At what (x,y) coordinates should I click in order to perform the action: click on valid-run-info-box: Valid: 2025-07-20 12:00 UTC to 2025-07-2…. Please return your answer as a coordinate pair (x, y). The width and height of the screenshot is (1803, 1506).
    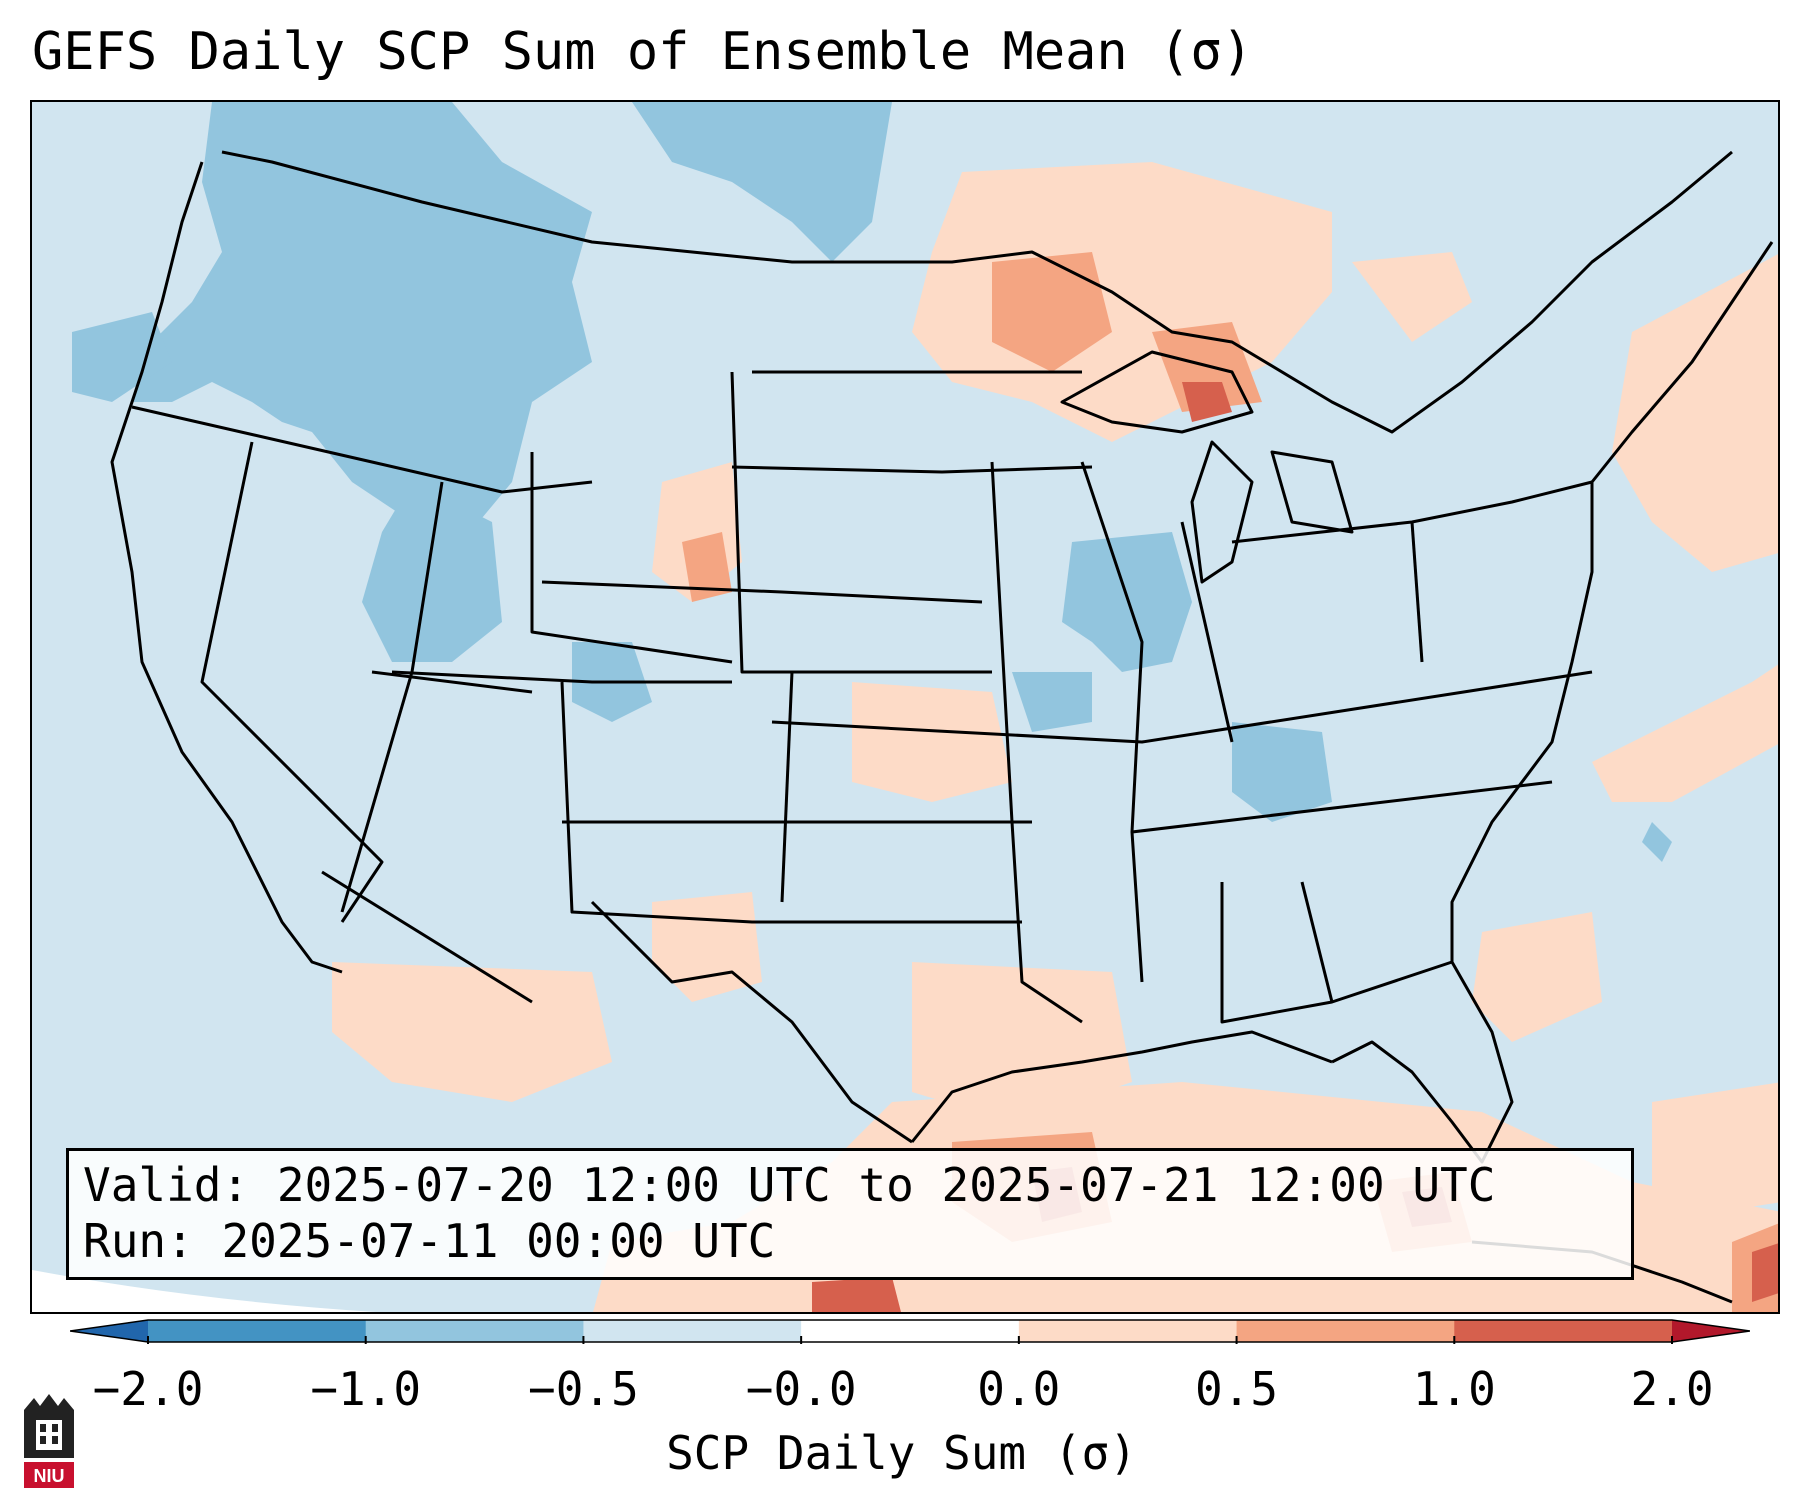
    Looking at the image, I should click on (850, 1214).